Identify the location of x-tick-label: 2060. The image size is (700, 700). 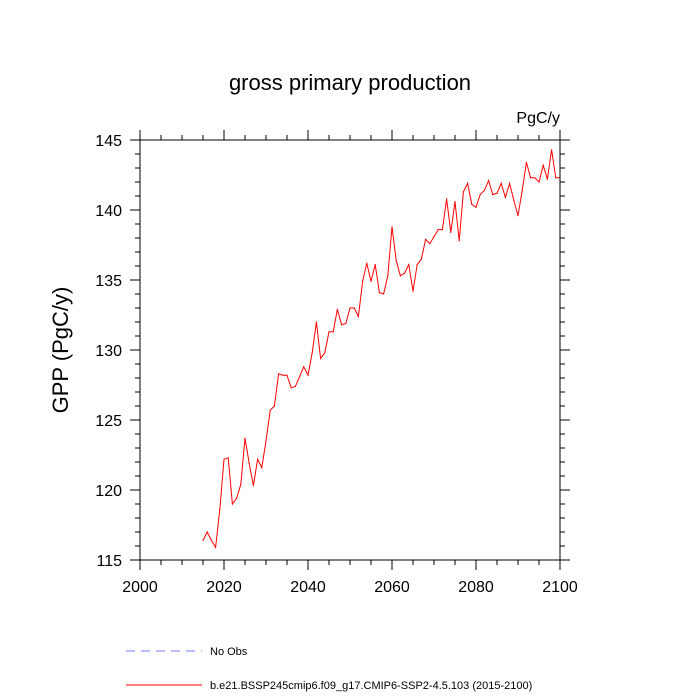
(392, 587).